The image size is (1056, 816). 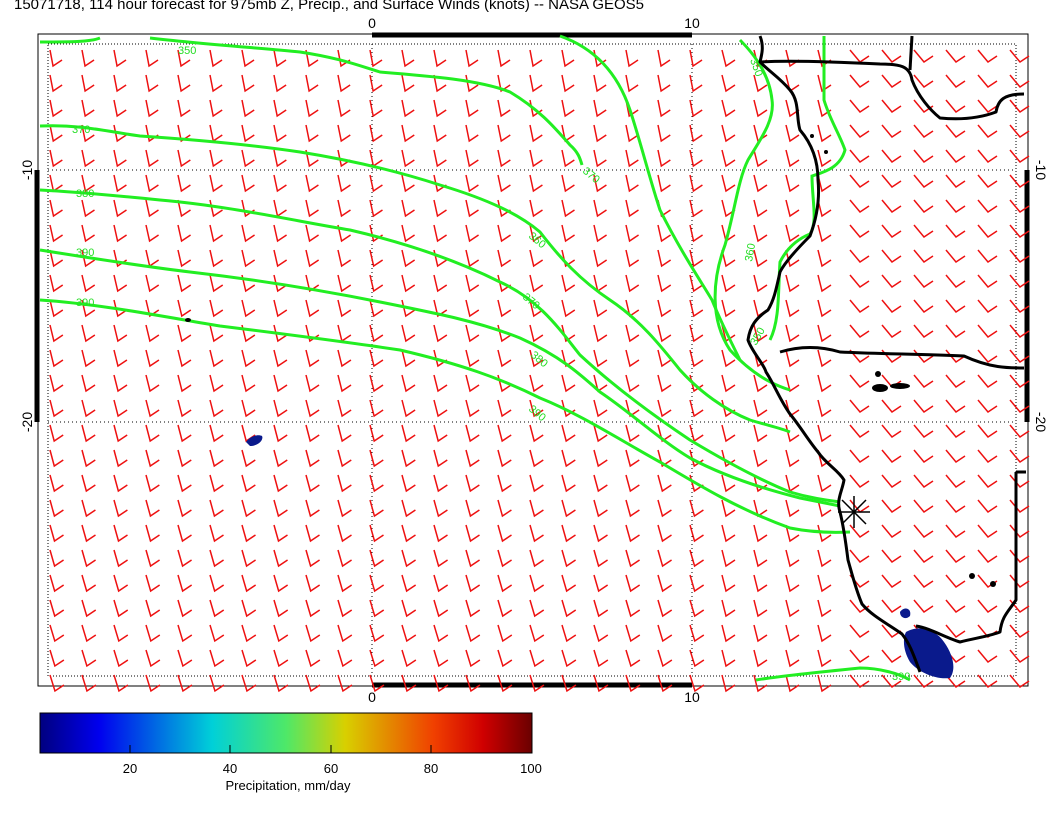 I want to click on contour-label: 380, so click(x=85, y=194).